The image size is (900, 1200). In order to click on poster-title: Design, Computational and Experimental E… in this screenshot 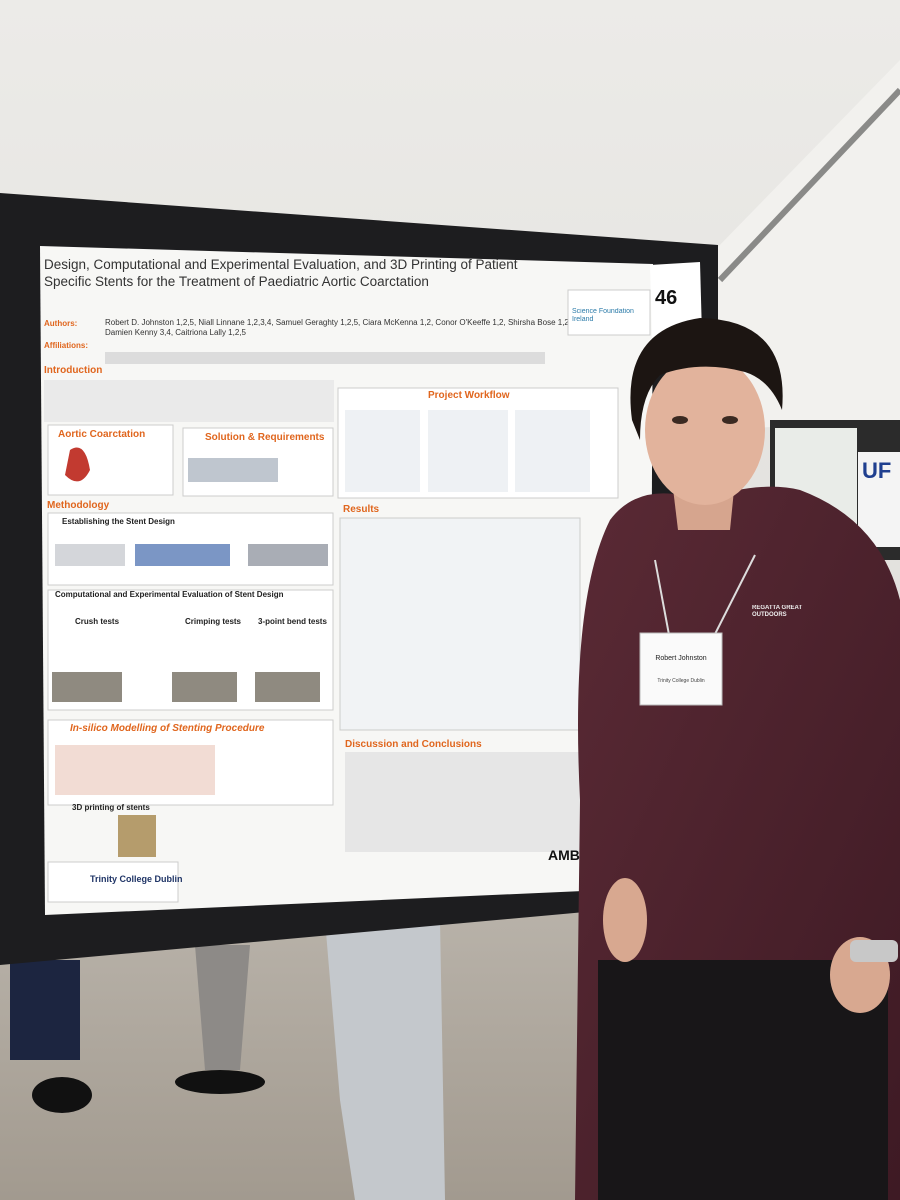, I will do `click(281, 273)`.